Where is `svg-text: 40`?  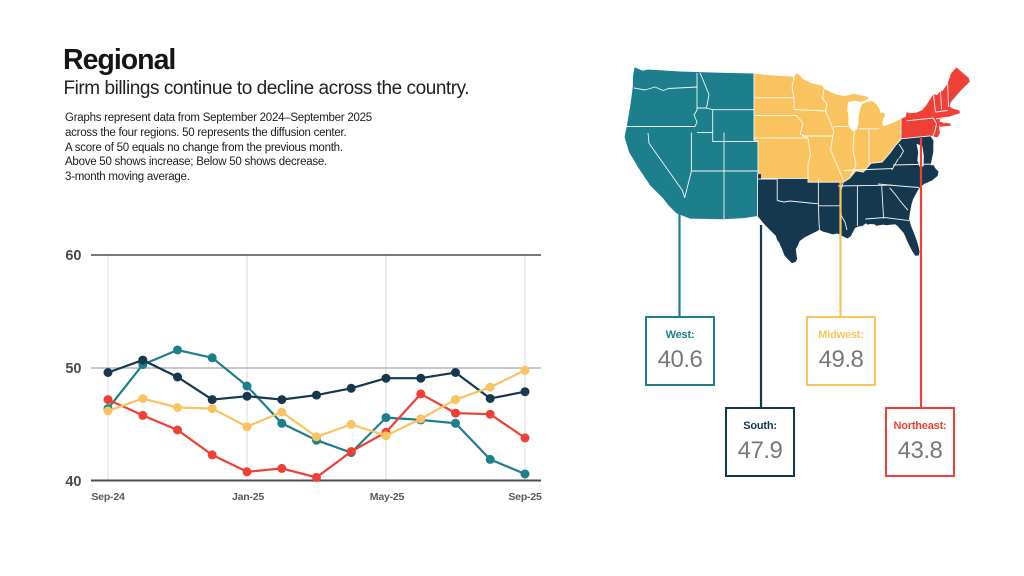
svg-text: 40 is located at coordinates (73, 482).